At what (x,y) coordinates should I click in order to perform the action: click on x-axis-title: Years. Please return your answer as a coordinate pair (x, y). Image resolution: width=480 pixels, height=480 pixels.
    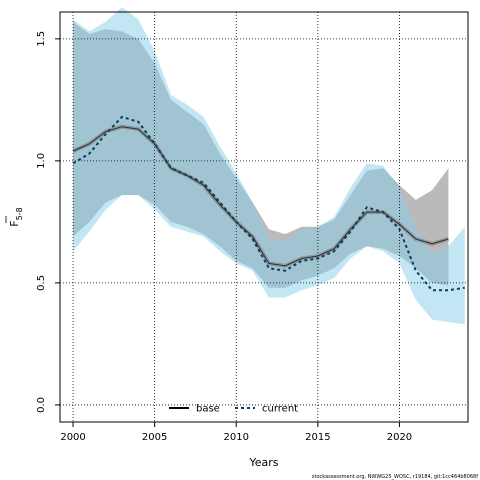
    Looking at the image, I should click on (263, 462).